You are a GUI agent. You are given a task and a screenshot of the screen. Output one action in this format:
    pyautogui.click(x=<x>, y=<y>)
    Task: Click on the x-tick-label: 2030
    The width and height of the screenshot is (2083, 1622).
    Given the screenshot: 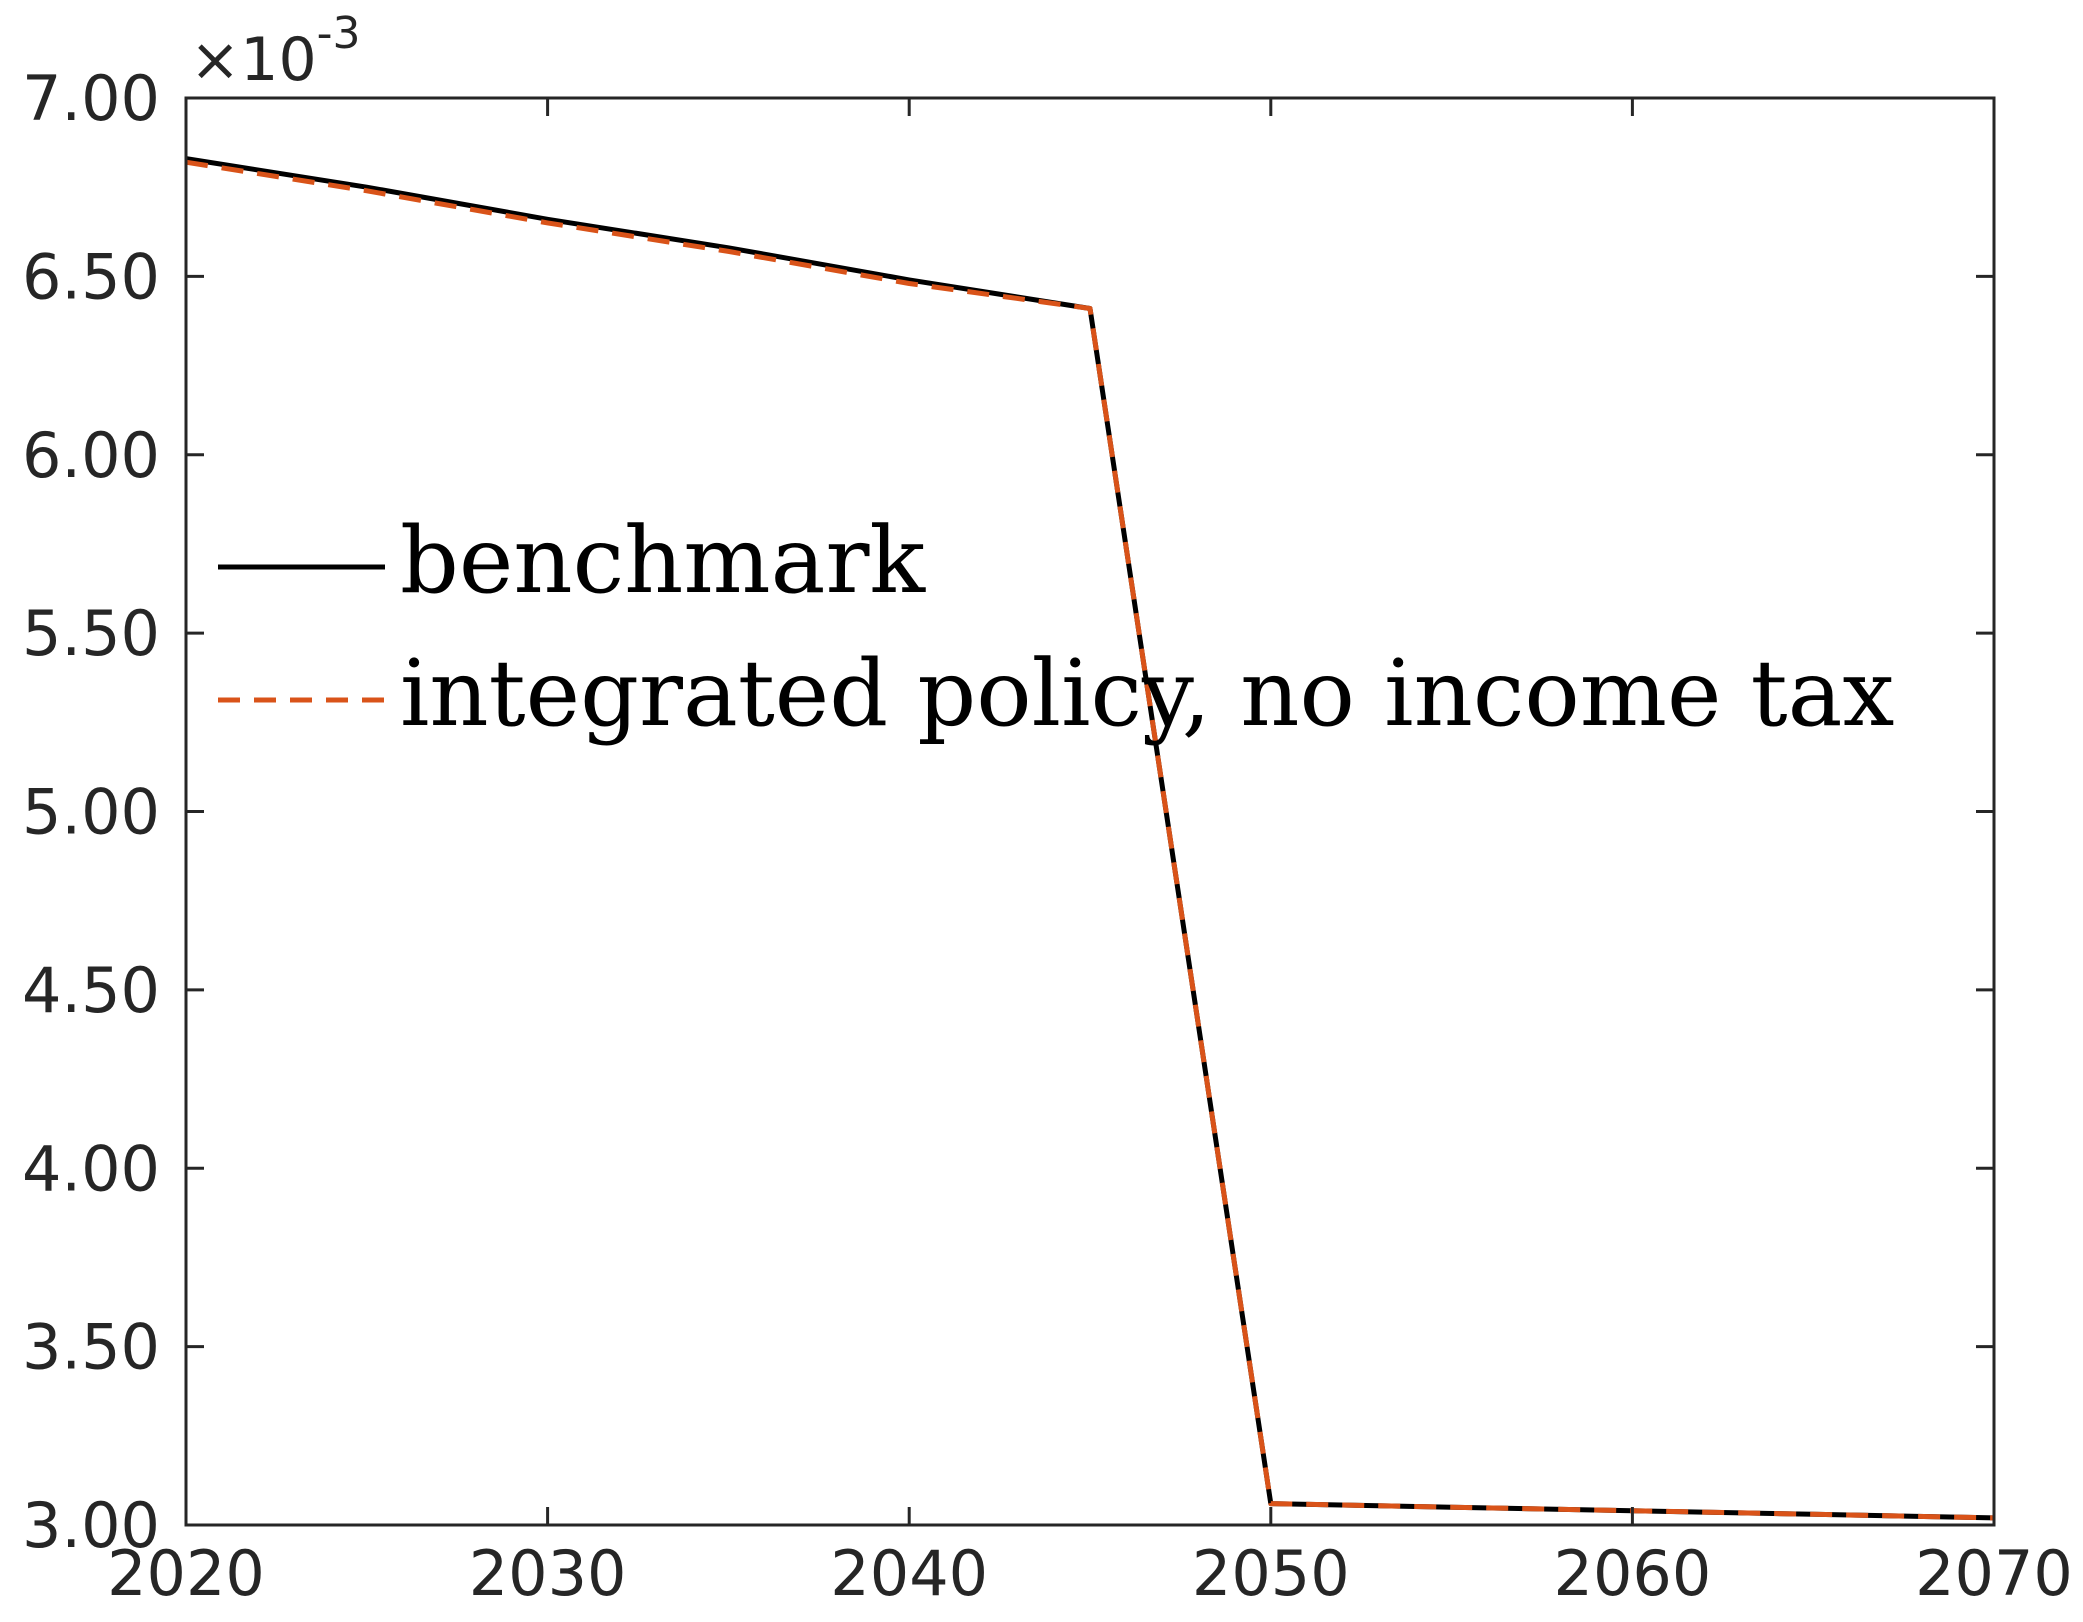 What is the action you would take?
    pyautogui.click(x=548, y=1573)
    